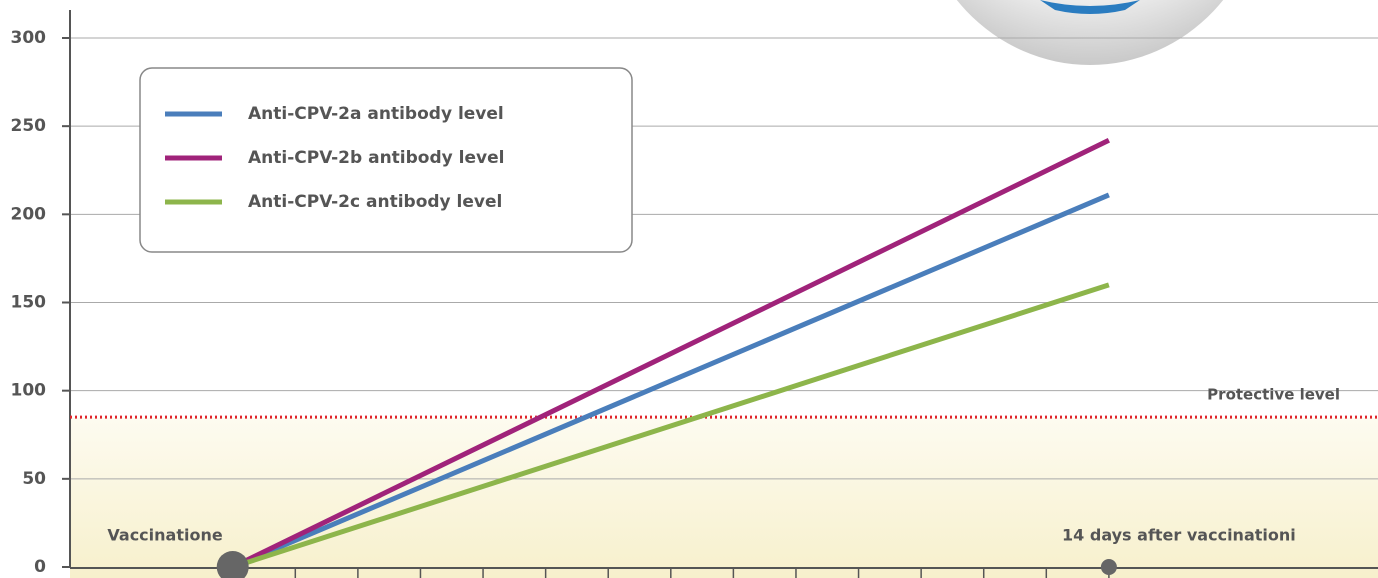 The width and height of the screenshot is (1378, 578). What do you see at coordinates (29, 214) in the screenshot?
I see `y-tick-label: 200` at bounding box center [29, 214].